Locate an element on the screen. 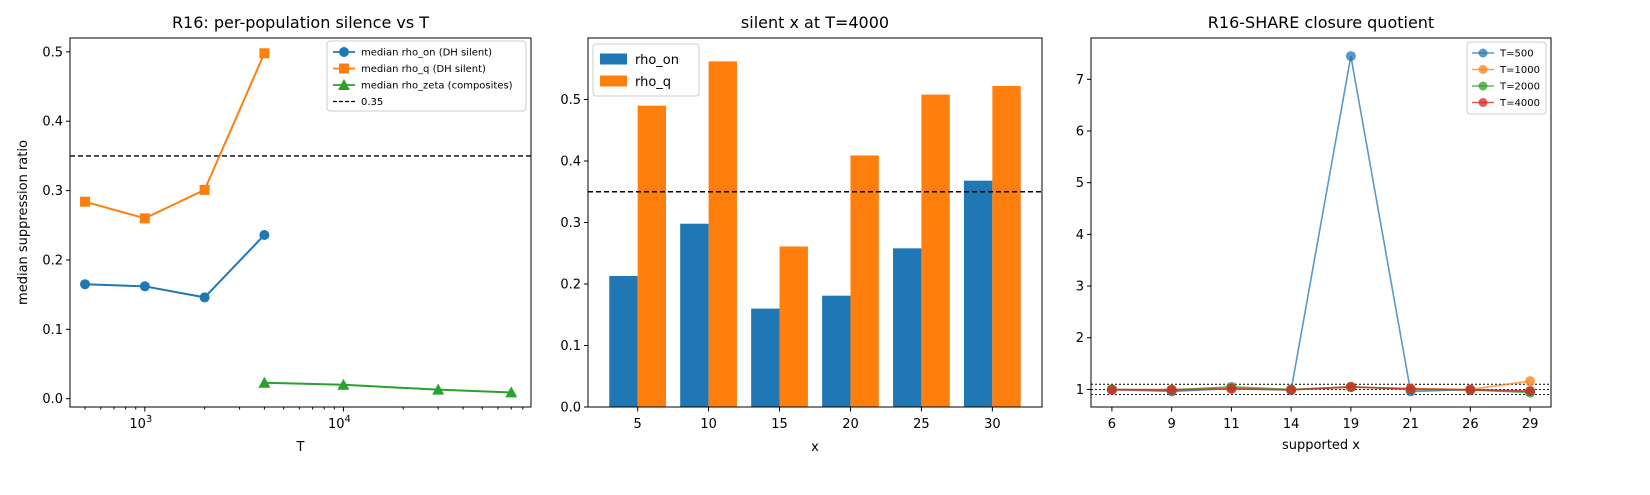 This screenshot has height=495, width=1650. legend-label: median rho_zeta (composites) is located at coordinates (437, 86).